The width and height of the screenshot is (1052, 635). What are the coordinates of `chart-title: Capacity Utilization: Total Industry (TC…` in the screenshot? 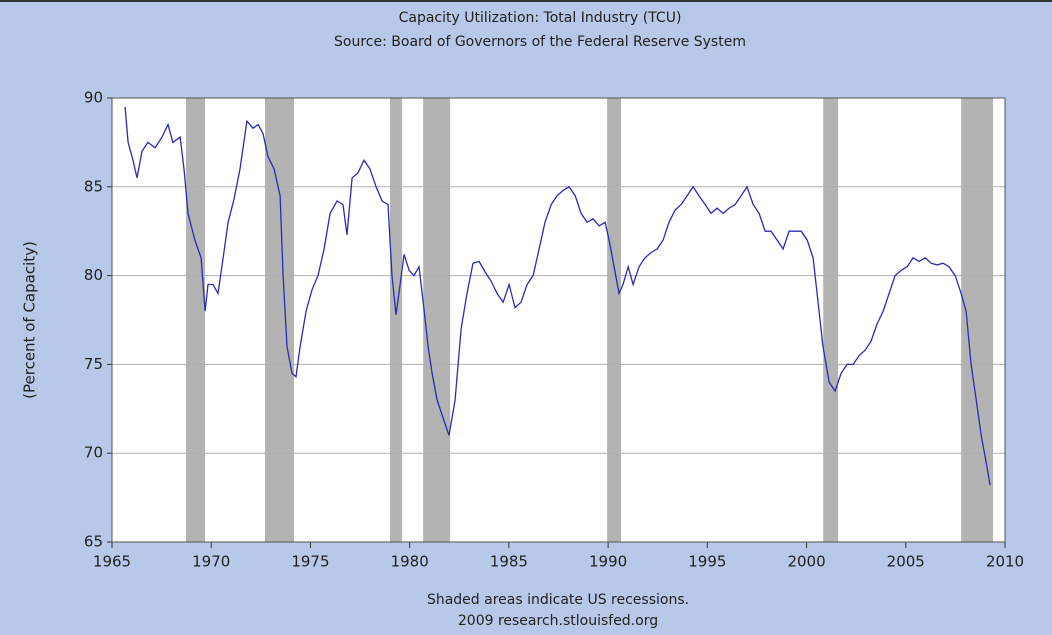 It's located at (540, 18).